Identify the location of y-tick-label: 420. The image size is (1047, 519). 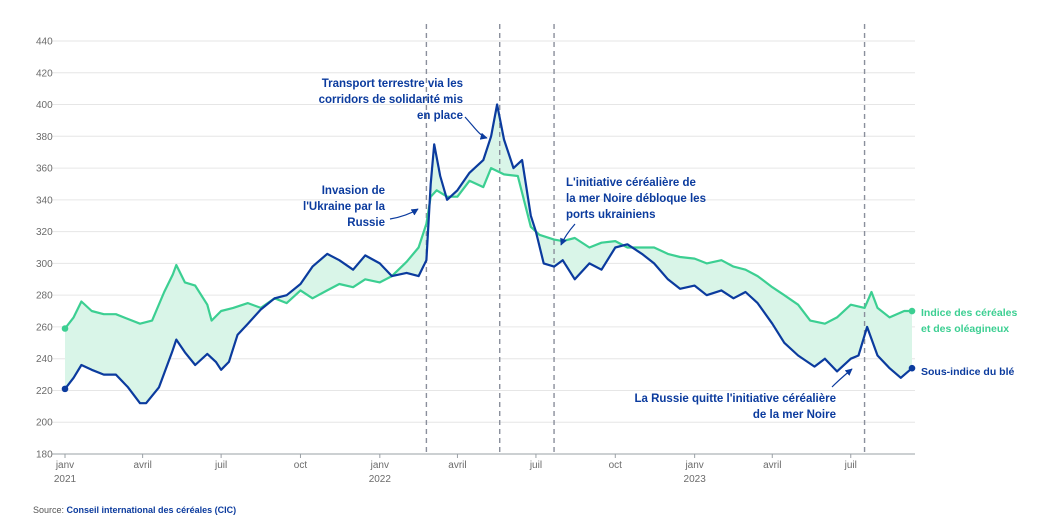
(44, 73).